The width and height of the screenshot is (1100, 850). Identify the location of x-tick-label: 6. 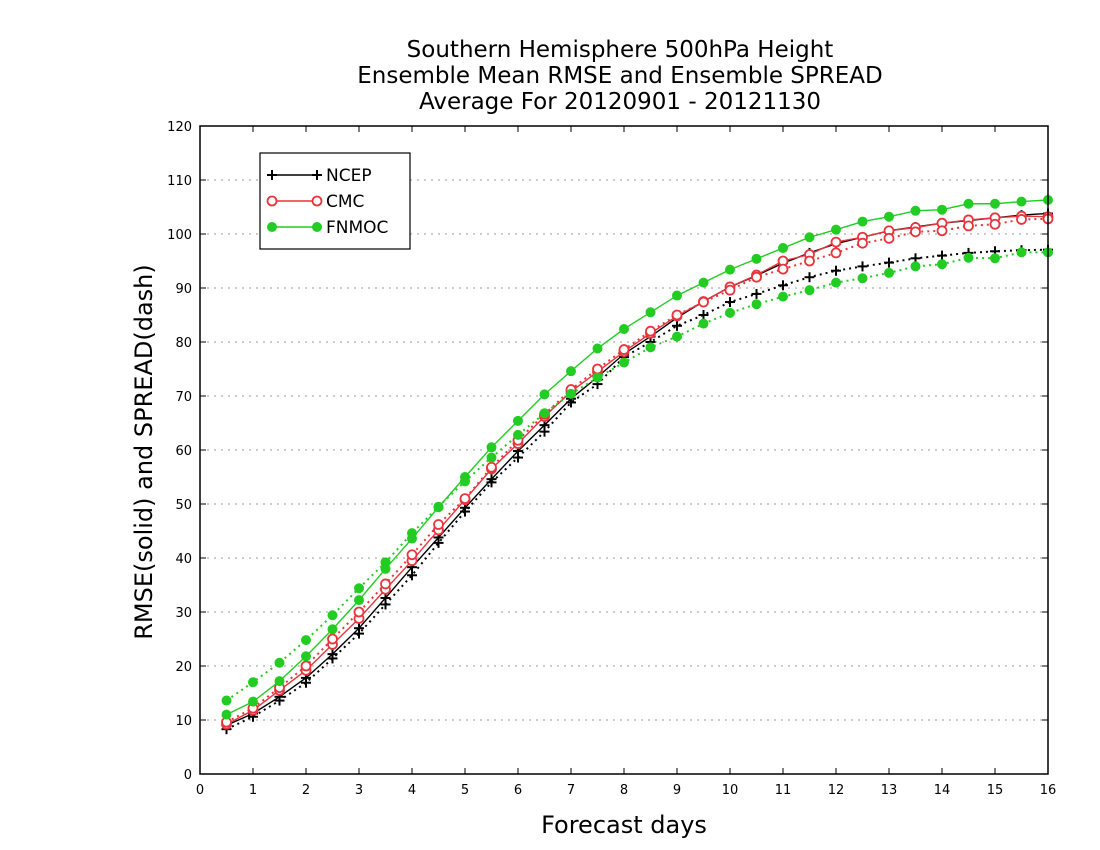
(518, 790).